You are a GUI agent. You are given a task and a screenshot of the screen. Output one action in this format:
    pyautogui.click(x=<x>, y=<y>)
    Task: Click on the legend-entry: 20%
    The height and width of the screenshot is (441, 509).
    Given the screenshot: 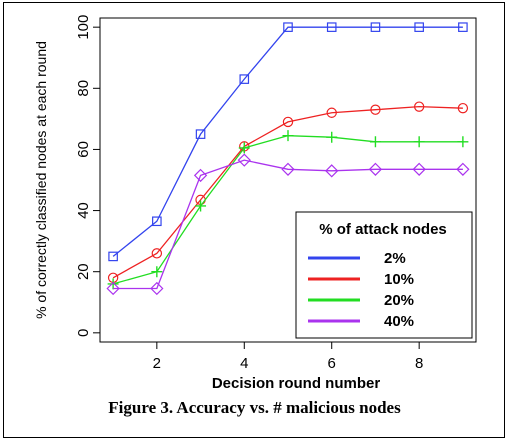 What is the action you would take?
    pyautogui.click(x=399, y=300)
    